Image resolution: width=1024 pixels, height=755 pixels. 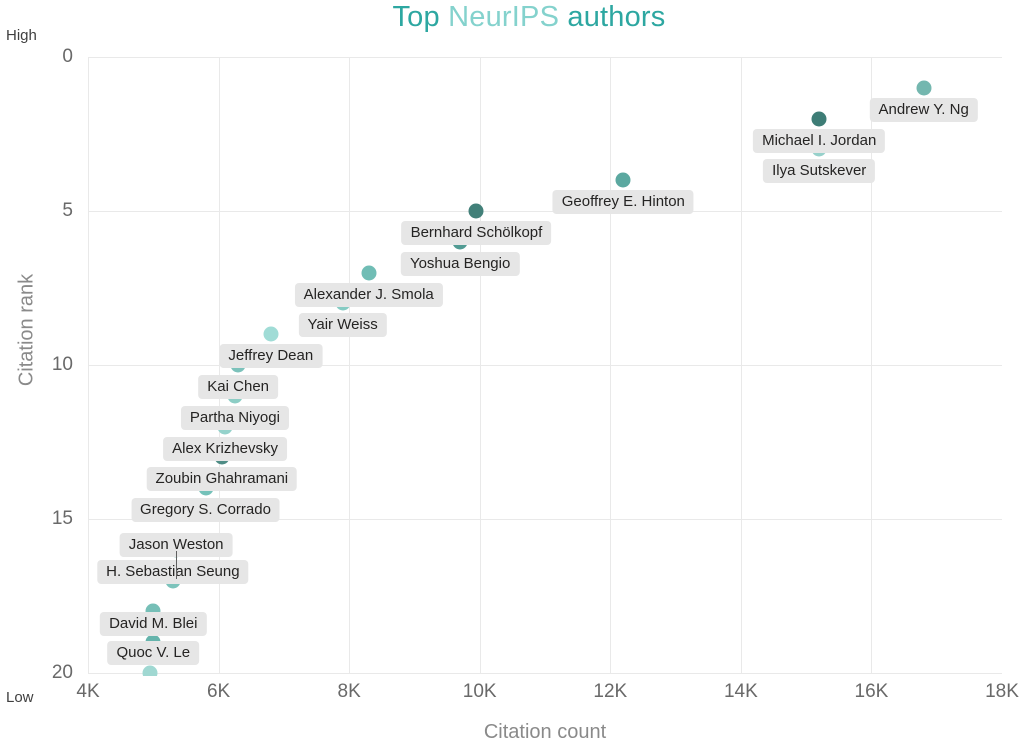 I want to click on leader-line, so click(x=177, y=565).